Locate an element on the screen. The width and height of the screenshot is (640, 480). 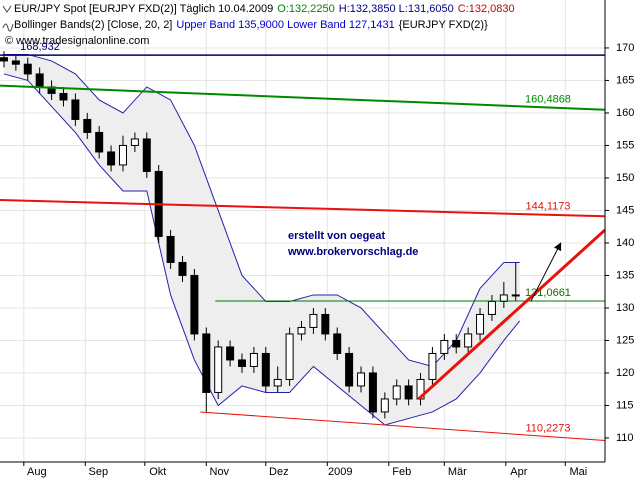
x-tick-label: Mai is located at coordinates (578, 472).